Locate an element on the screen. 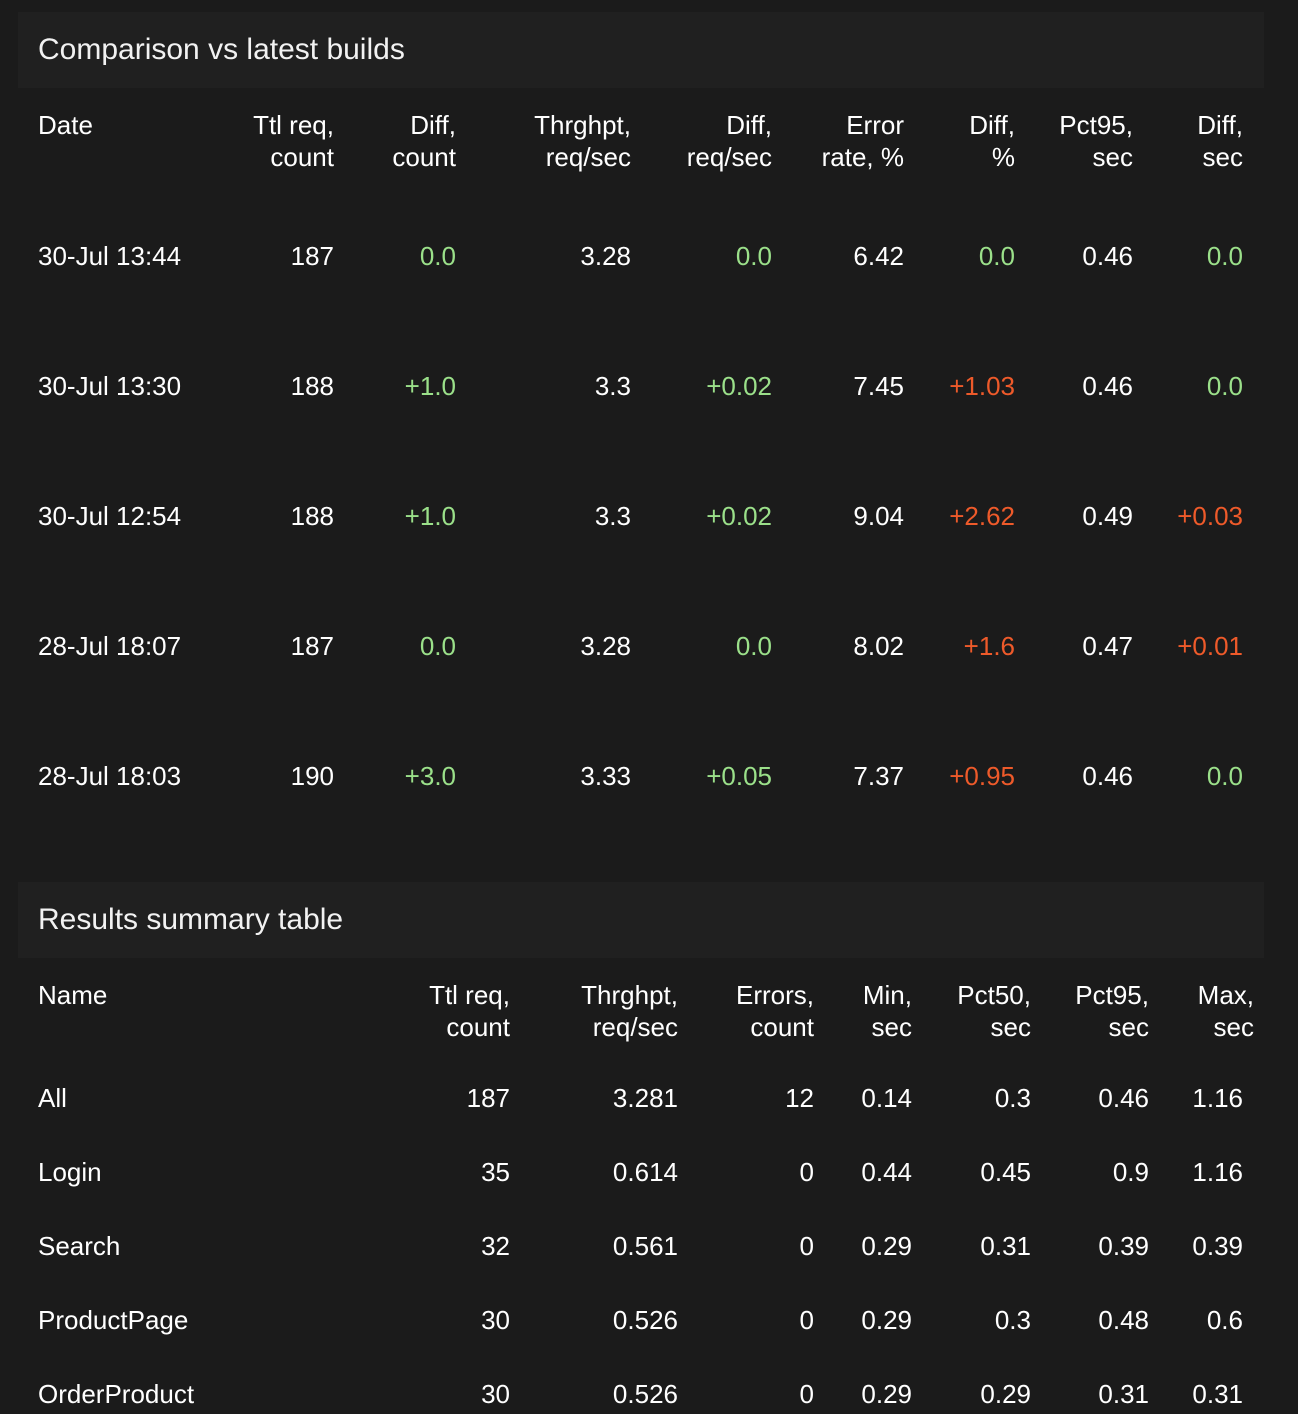  summary-row-1-name: Login is located at coordinates (70, 1172).